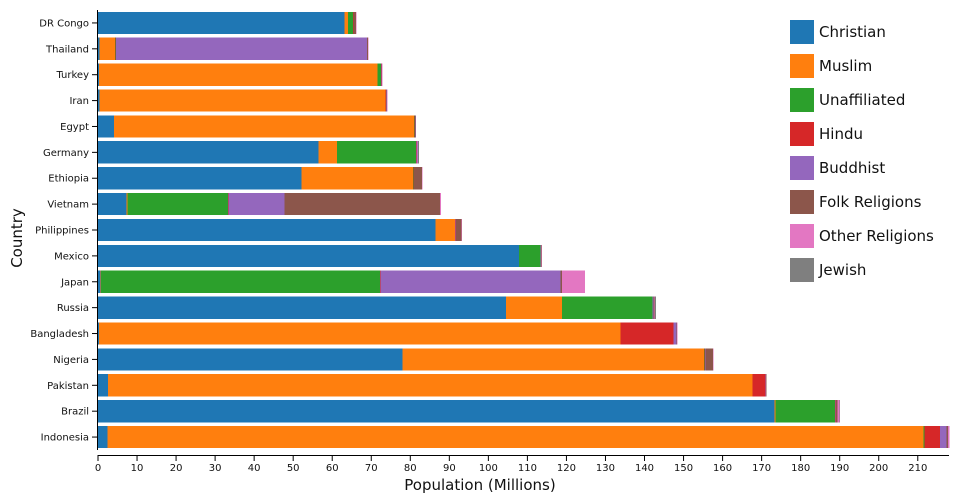 This screenshot has height=504, width=960. Describe the element at coordinates (17, 238) in the screenshot. I see `y-axis-title: Country` at that location.